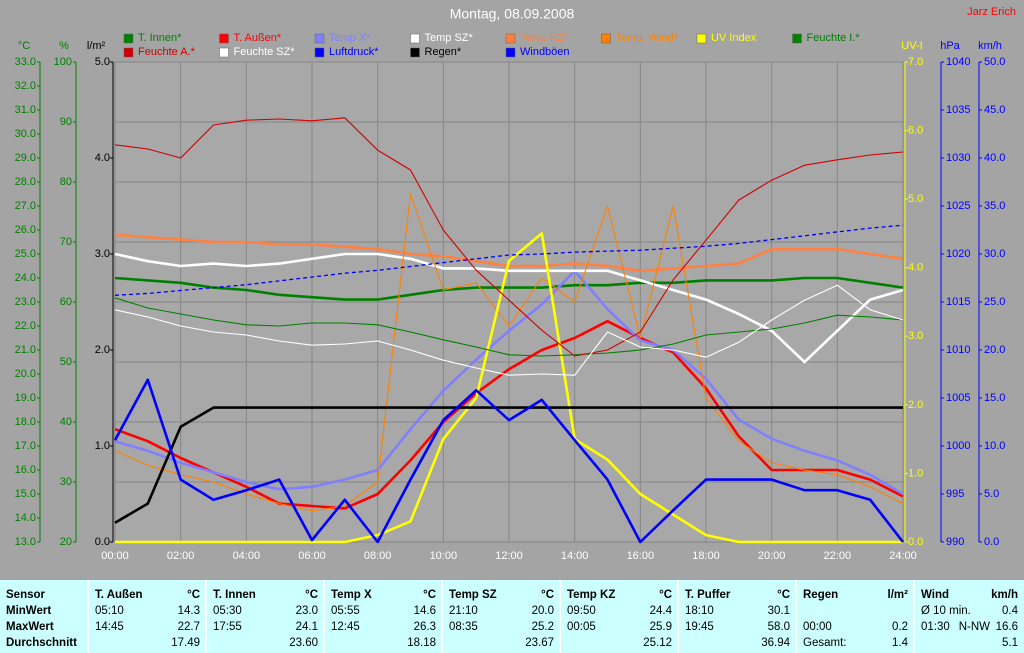 The image size is (1024, 653). Describe the element at coordinates (227, 627) in the screenshot. I see `table-cell: 17:55` at that location.